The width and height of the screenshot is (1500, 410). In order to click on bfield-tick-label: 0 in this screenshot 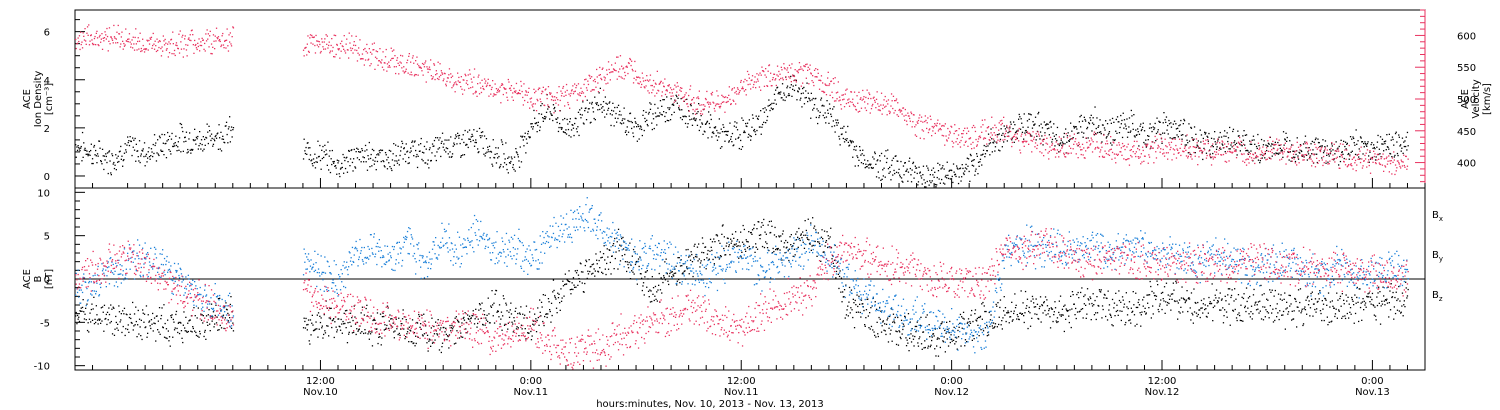, I will do `click(47, 280)`.